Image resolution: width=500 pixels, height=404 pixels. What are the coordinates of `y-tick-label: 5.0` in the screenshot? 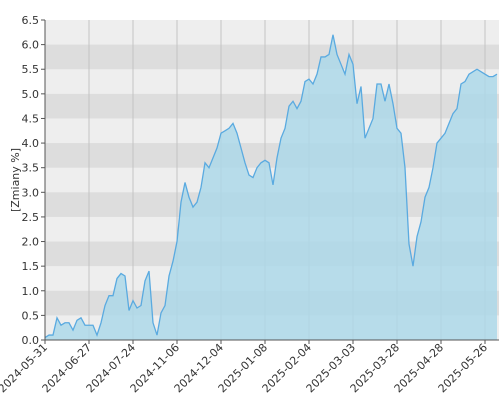 It's located at (31, 94).